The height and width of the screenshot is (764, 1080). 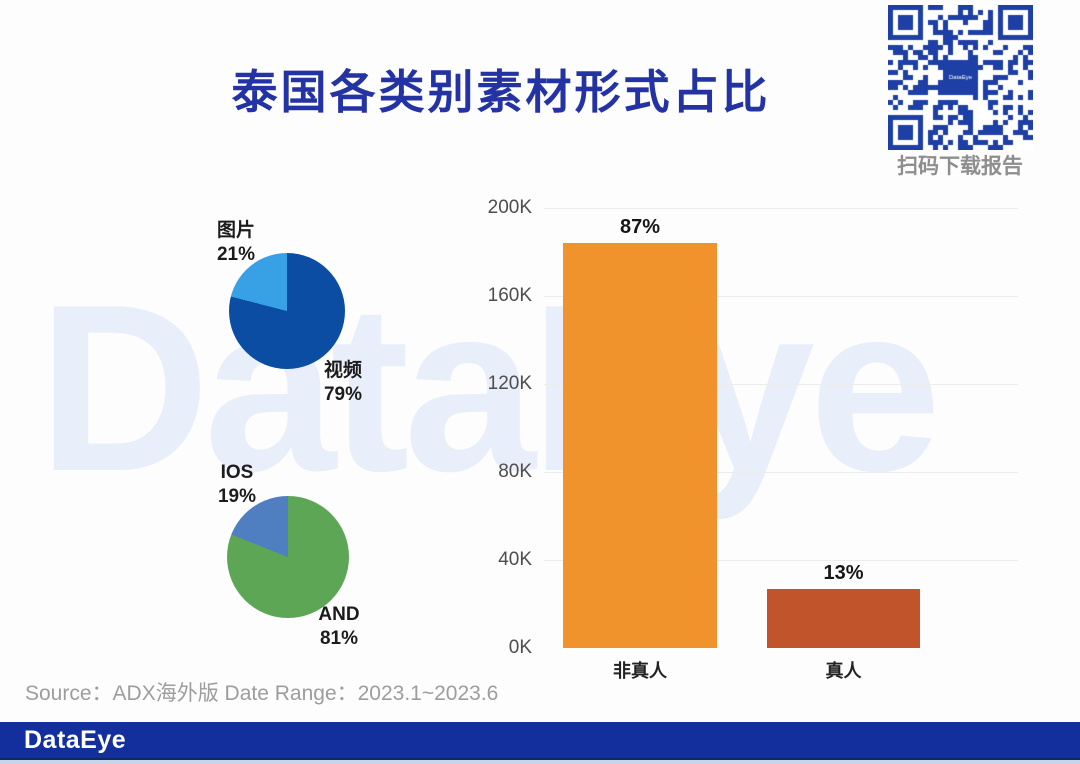 What do you see at coordinates (640, 227) in the screenshot?
I see `bar-value-label-nonreal: 87%` at bounding box center [640, 227].